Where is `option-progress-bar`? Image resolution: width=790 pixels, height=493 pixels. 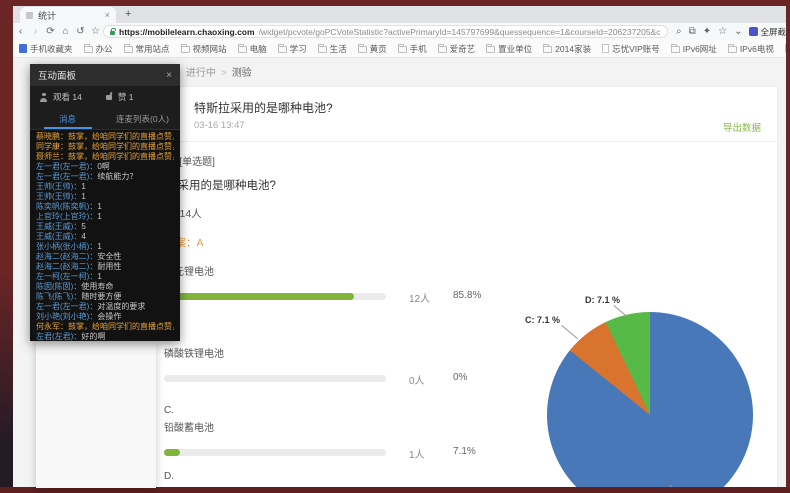
option-progress-bar is located at coordinates (275, 378).